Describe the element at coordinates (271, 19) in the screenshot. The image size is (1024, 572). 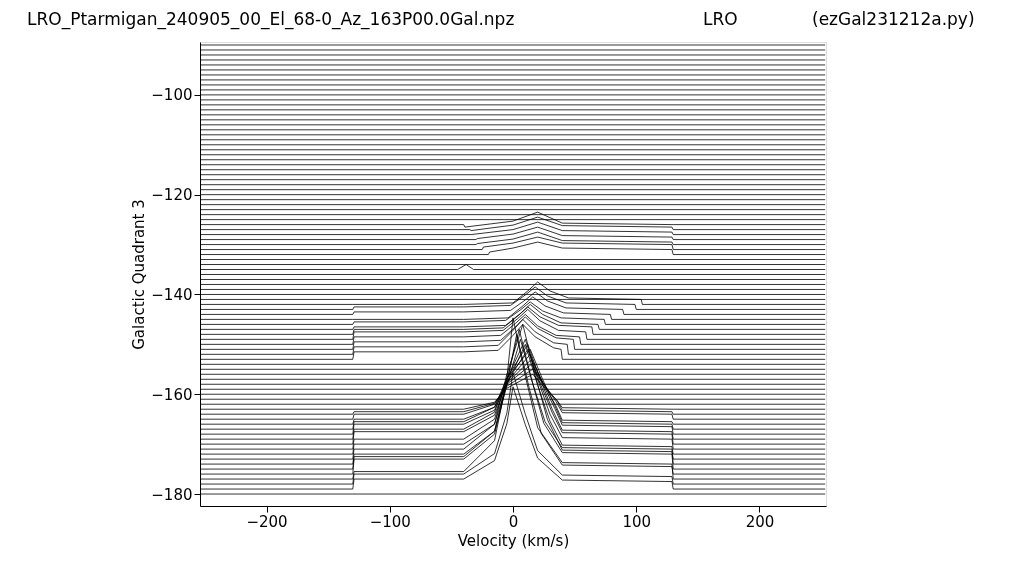
I see `chart-title: LRO_Ptarmigan_240905_00_El_68-0_Az_163P00.0Gal.npz` at that location.